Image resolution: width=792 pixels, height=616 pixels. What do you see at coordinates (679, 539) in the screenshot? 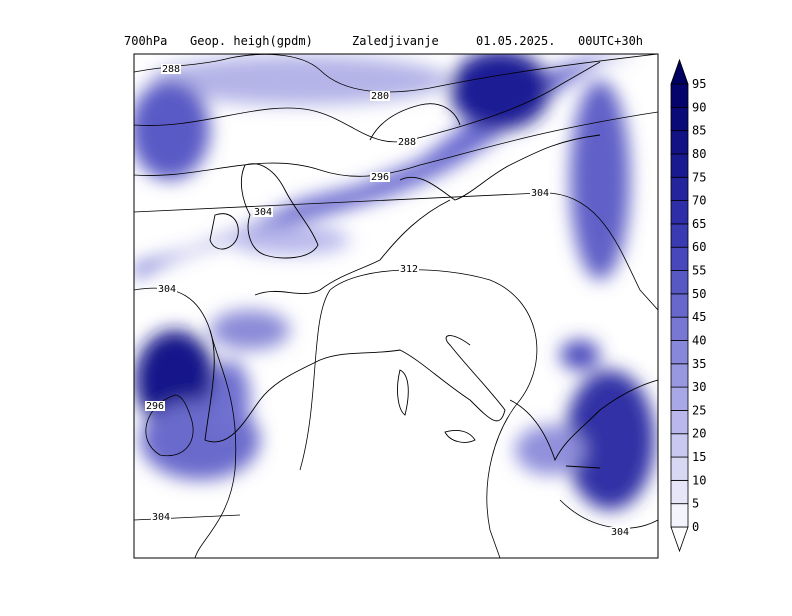
I see `colorbar-low` at bounding box center [679, 539].